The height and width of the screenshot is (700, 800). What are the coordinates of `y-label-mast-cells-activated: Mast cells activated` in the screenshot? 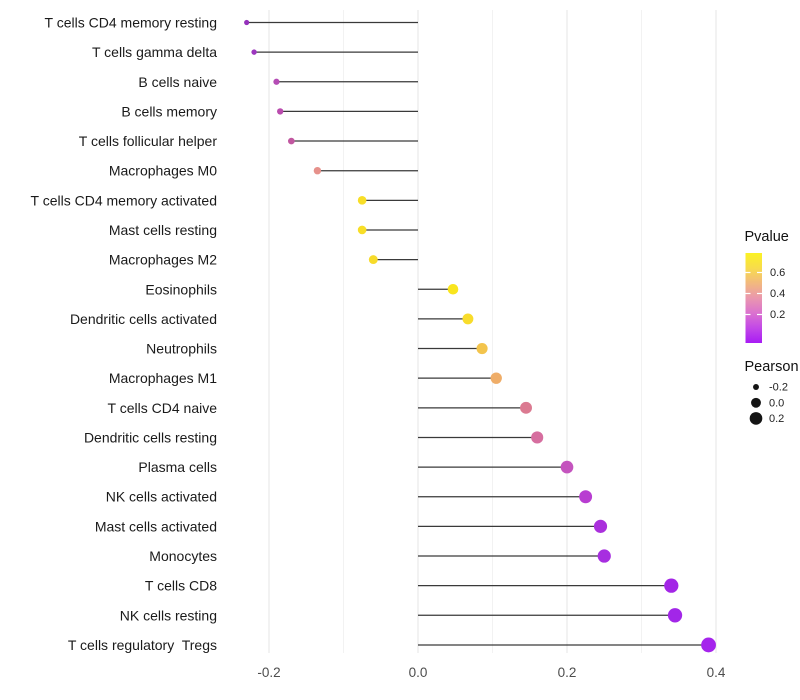 It's located at (156, 526).